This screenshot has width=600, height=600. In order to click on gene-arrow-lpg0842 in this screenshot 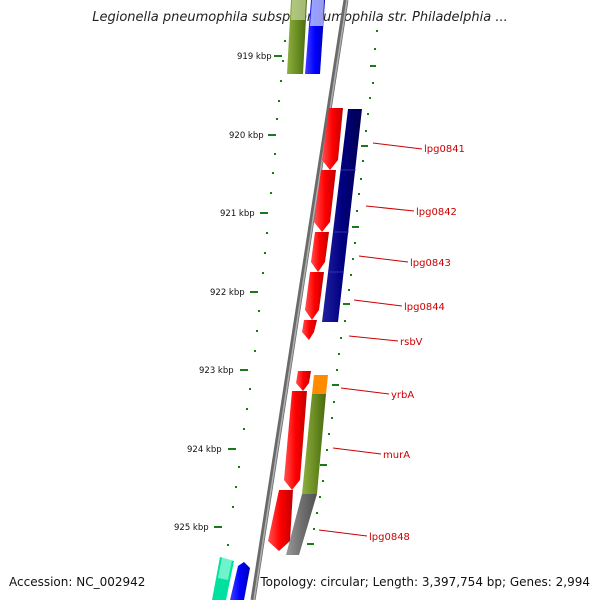, I will do `click(325, 201)`.